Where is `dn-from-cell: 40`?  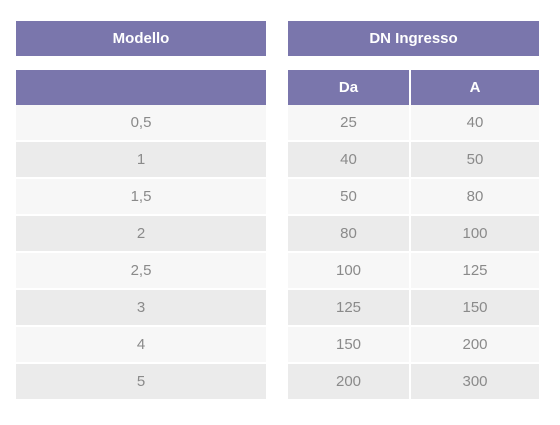
dn-from-cell: 40 is located at coordinates (349, 160).